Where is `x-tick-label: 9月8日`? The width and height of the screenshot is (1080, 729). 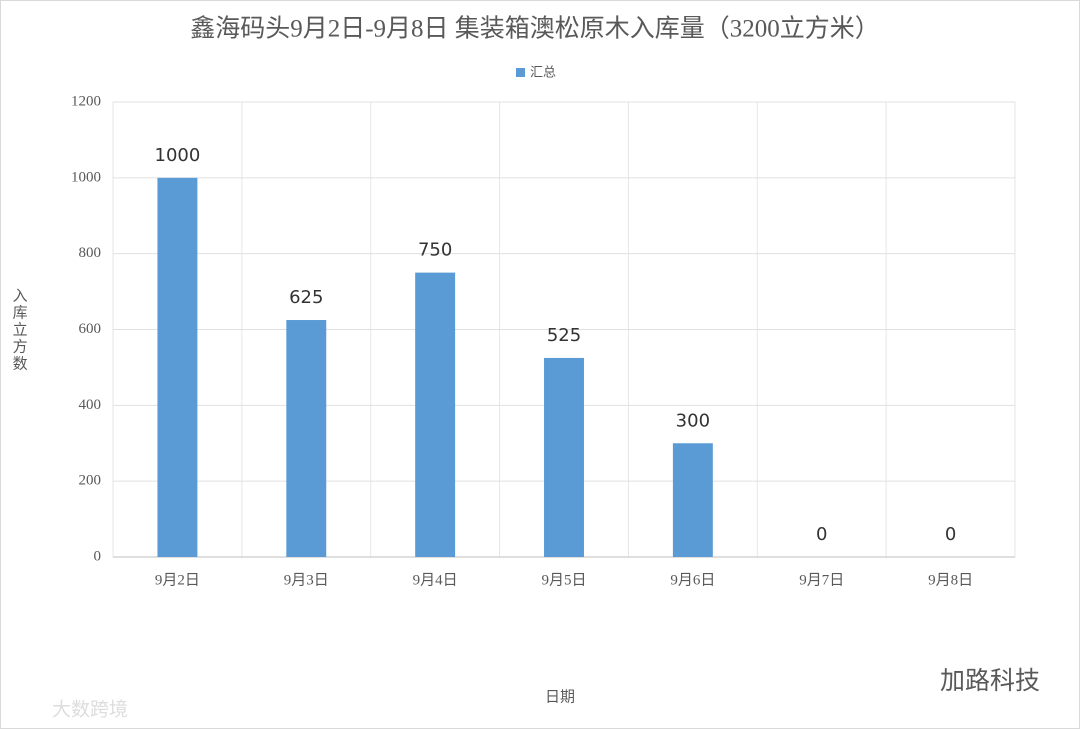
x-tick-label: 9月8日 is located at coordinates (950, 580).